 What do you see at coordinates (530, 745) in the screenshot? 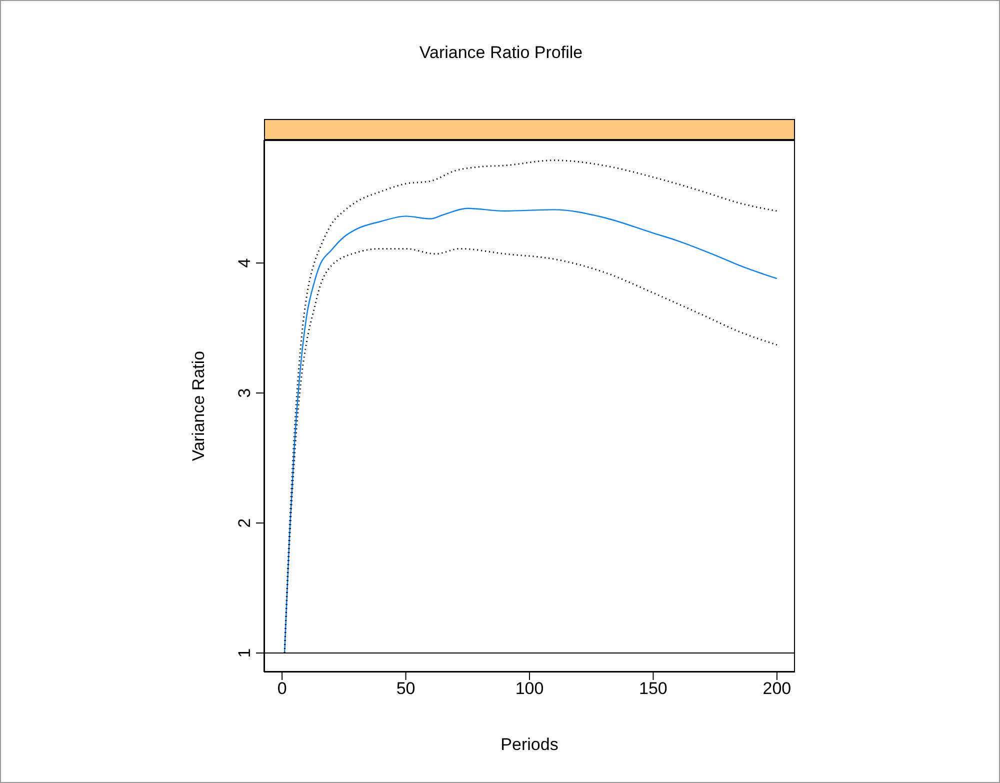
I see `x-axis-title: Periods` at bounding box center [530, 745].